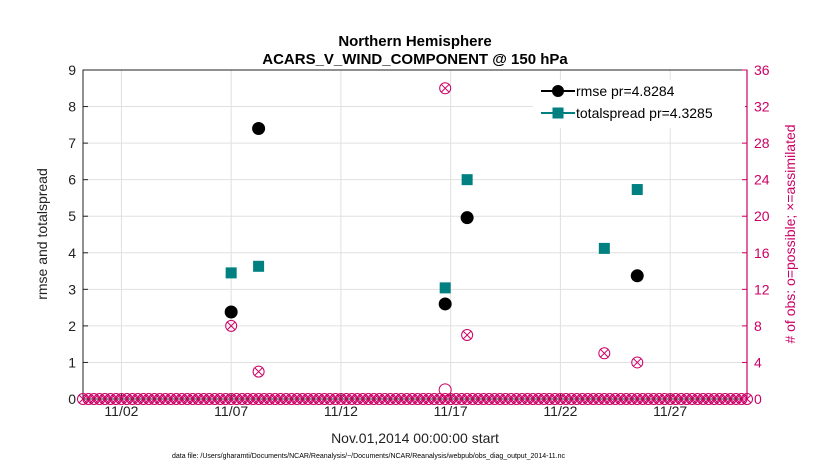 Image resolution: width=830 pixels, height=470 pixels. Describe the element at coordinates (451, 411) in the screenshot. I see `x-tick-label: 11/17` at that location.